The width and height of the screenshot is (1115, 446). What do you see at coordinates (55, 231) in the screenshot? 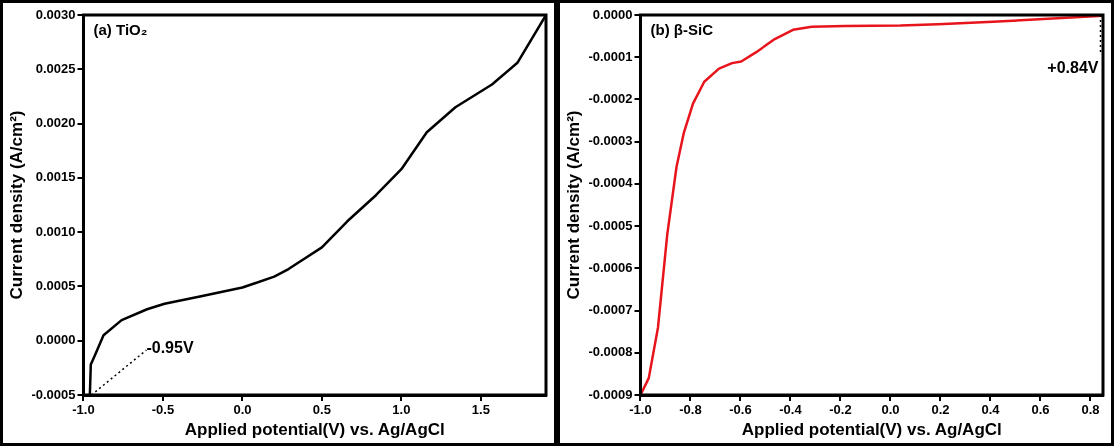
I see `y-tick-label: 0.0010` at bounding box center [55, 231].